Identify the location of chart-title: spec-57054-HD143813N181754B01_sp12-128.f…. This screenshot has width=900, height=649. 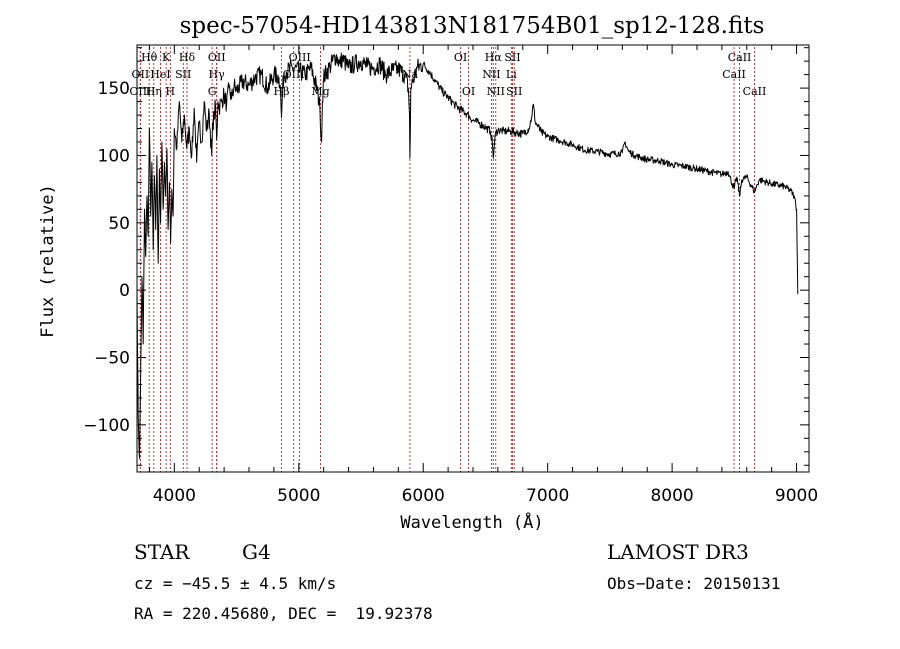
(472, 26).